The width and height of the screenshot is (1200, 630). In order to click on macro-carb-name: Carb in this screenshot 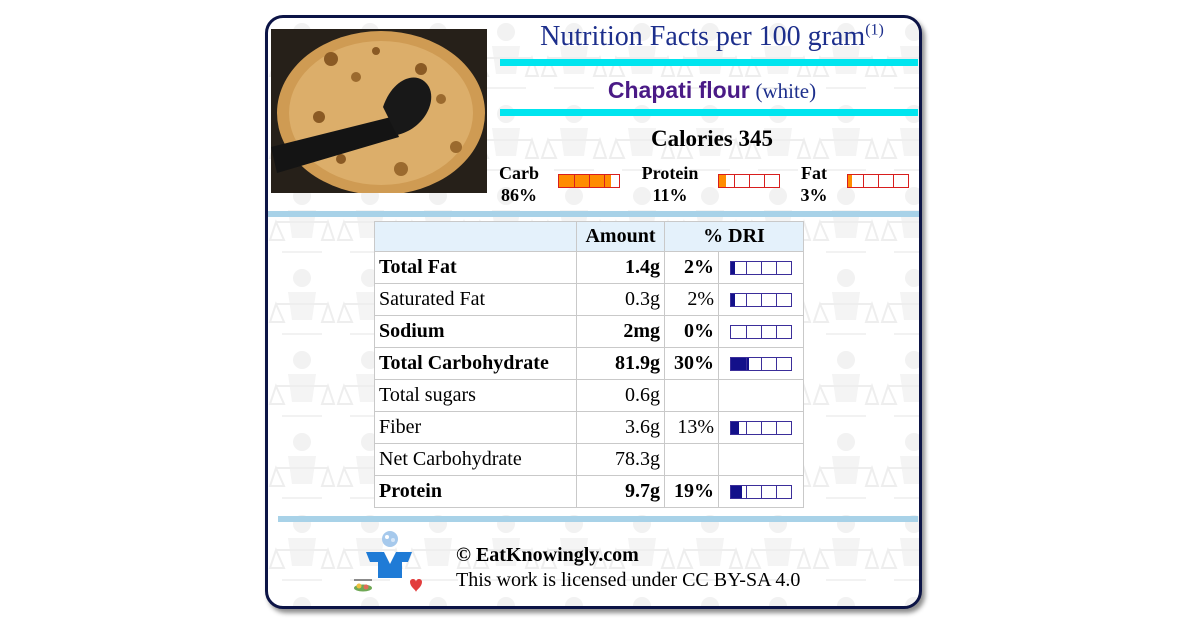, I will do `click(519, 173)`.